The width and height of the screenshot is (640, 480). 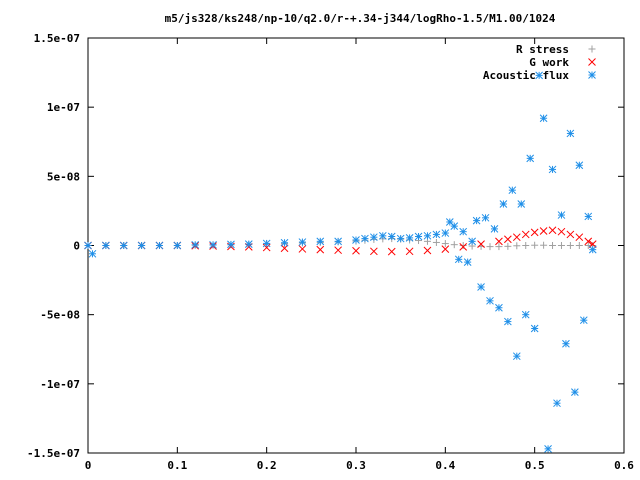 I want to click on y-tick-label: -1.5e-07, so click(x=53, y=453).